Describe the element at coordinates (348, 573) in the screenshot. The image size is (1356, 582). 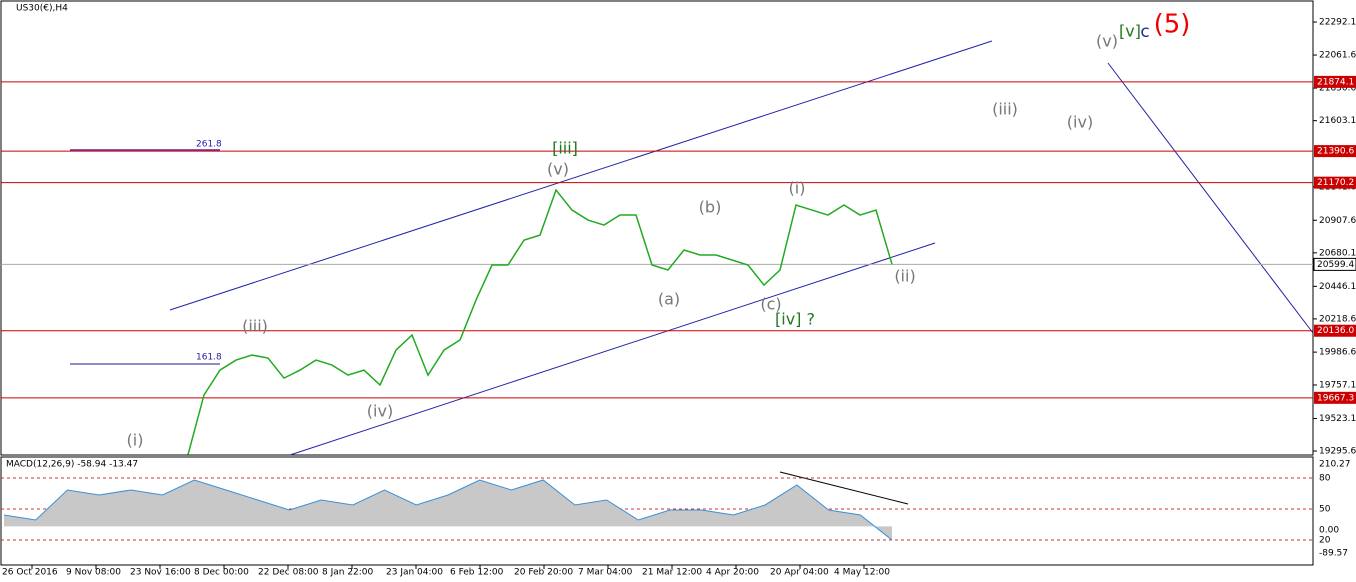
I see `x-tick-label: 8 Jan 22:00` at that location.